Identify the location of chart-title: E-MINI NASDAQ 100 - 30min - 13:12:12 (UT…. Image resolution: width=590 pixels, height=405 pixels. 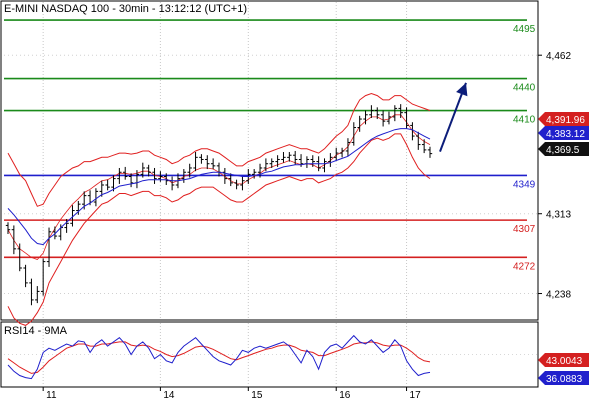
(125, 9).